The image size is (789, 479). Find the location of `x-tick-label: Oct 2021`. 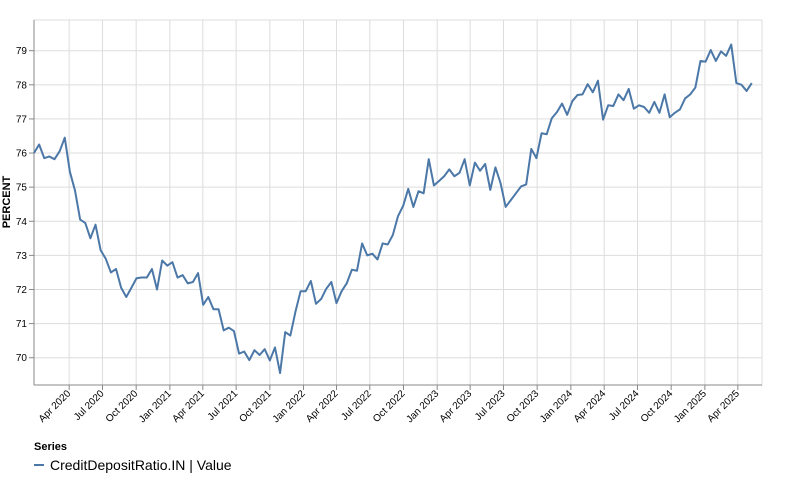

x-tick-label: Oct 2021 is located at coordinates (255, 406).